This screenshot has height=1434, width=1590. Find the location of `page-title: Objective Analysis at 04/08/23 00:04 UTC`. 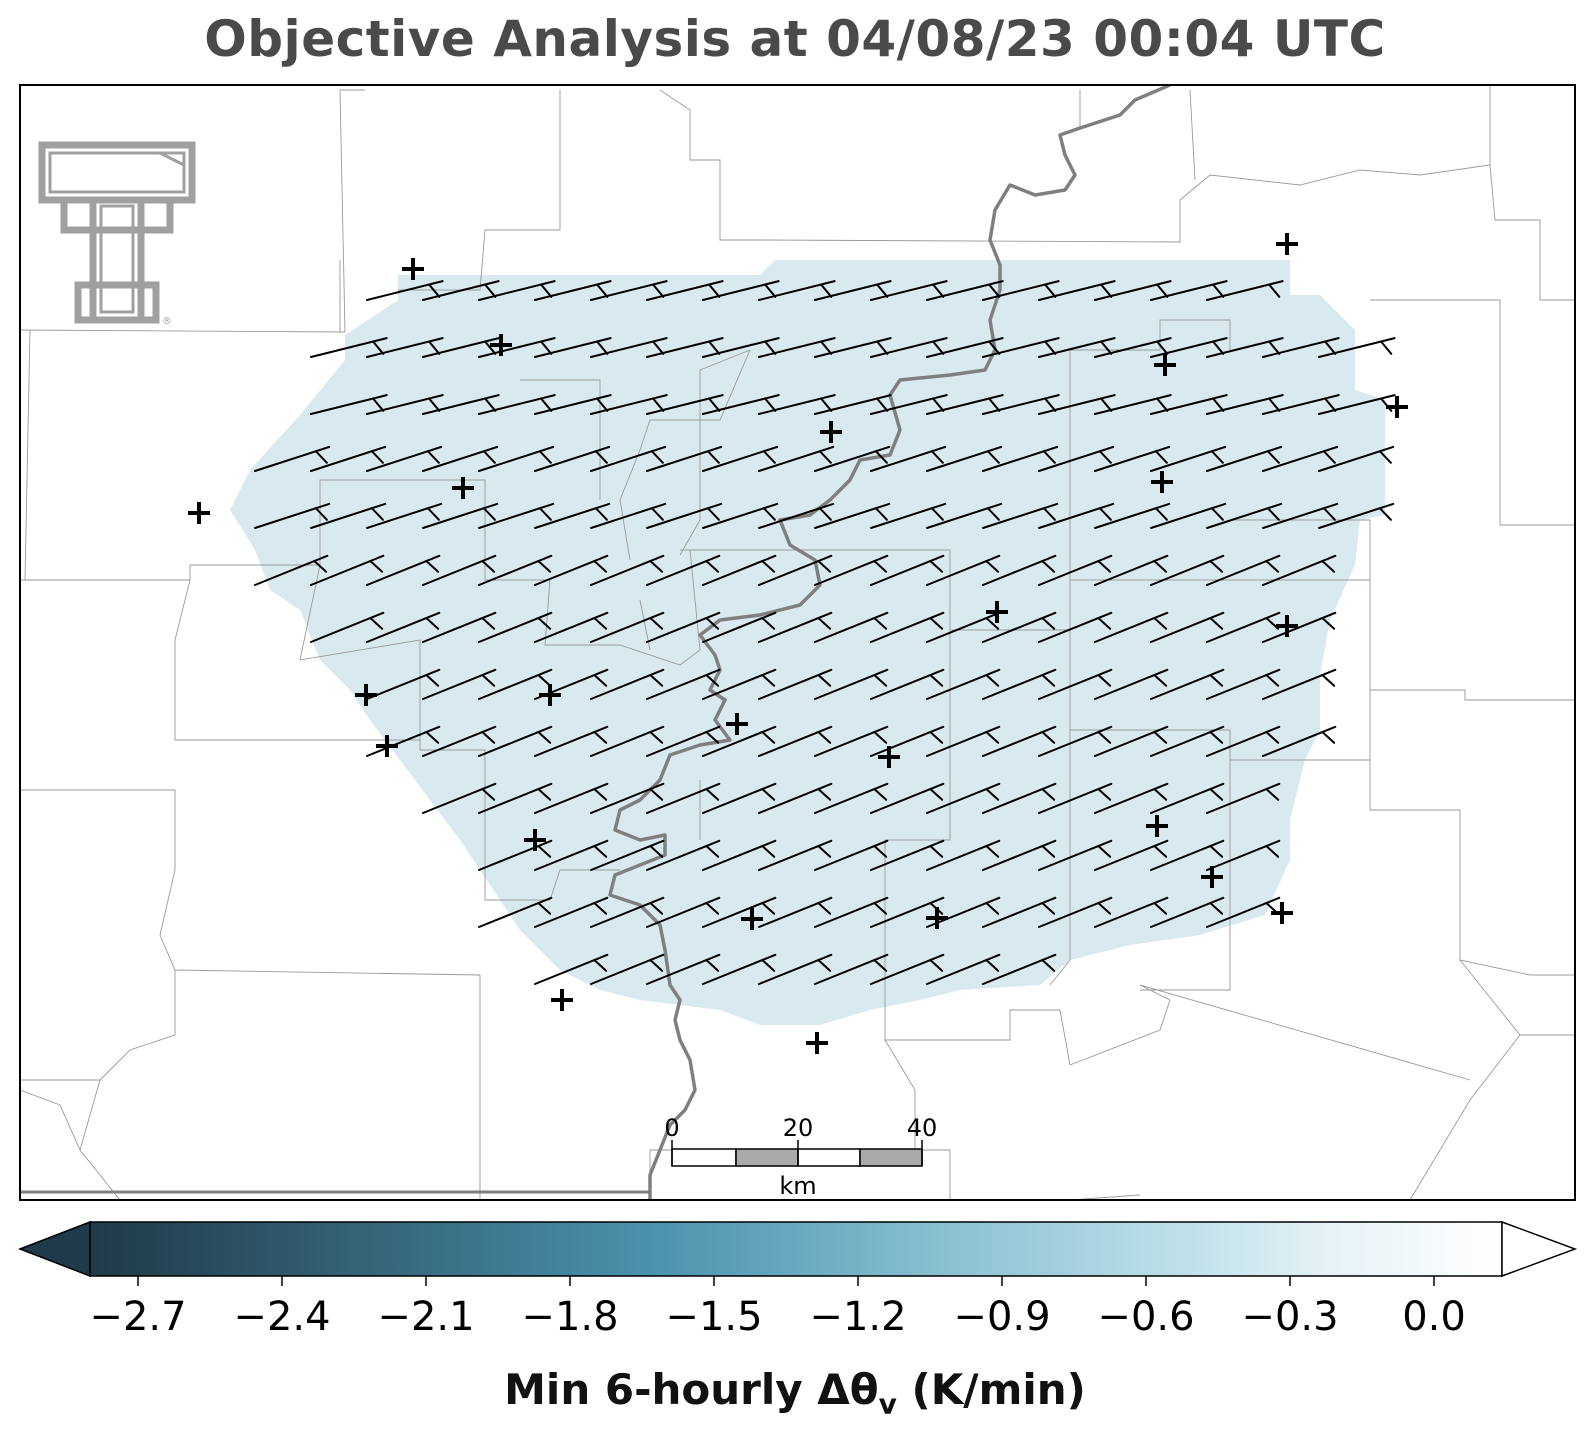

page-title: Objective Analysis at 04/08/23 00:04 UTC is located at coordinates (795, 39).